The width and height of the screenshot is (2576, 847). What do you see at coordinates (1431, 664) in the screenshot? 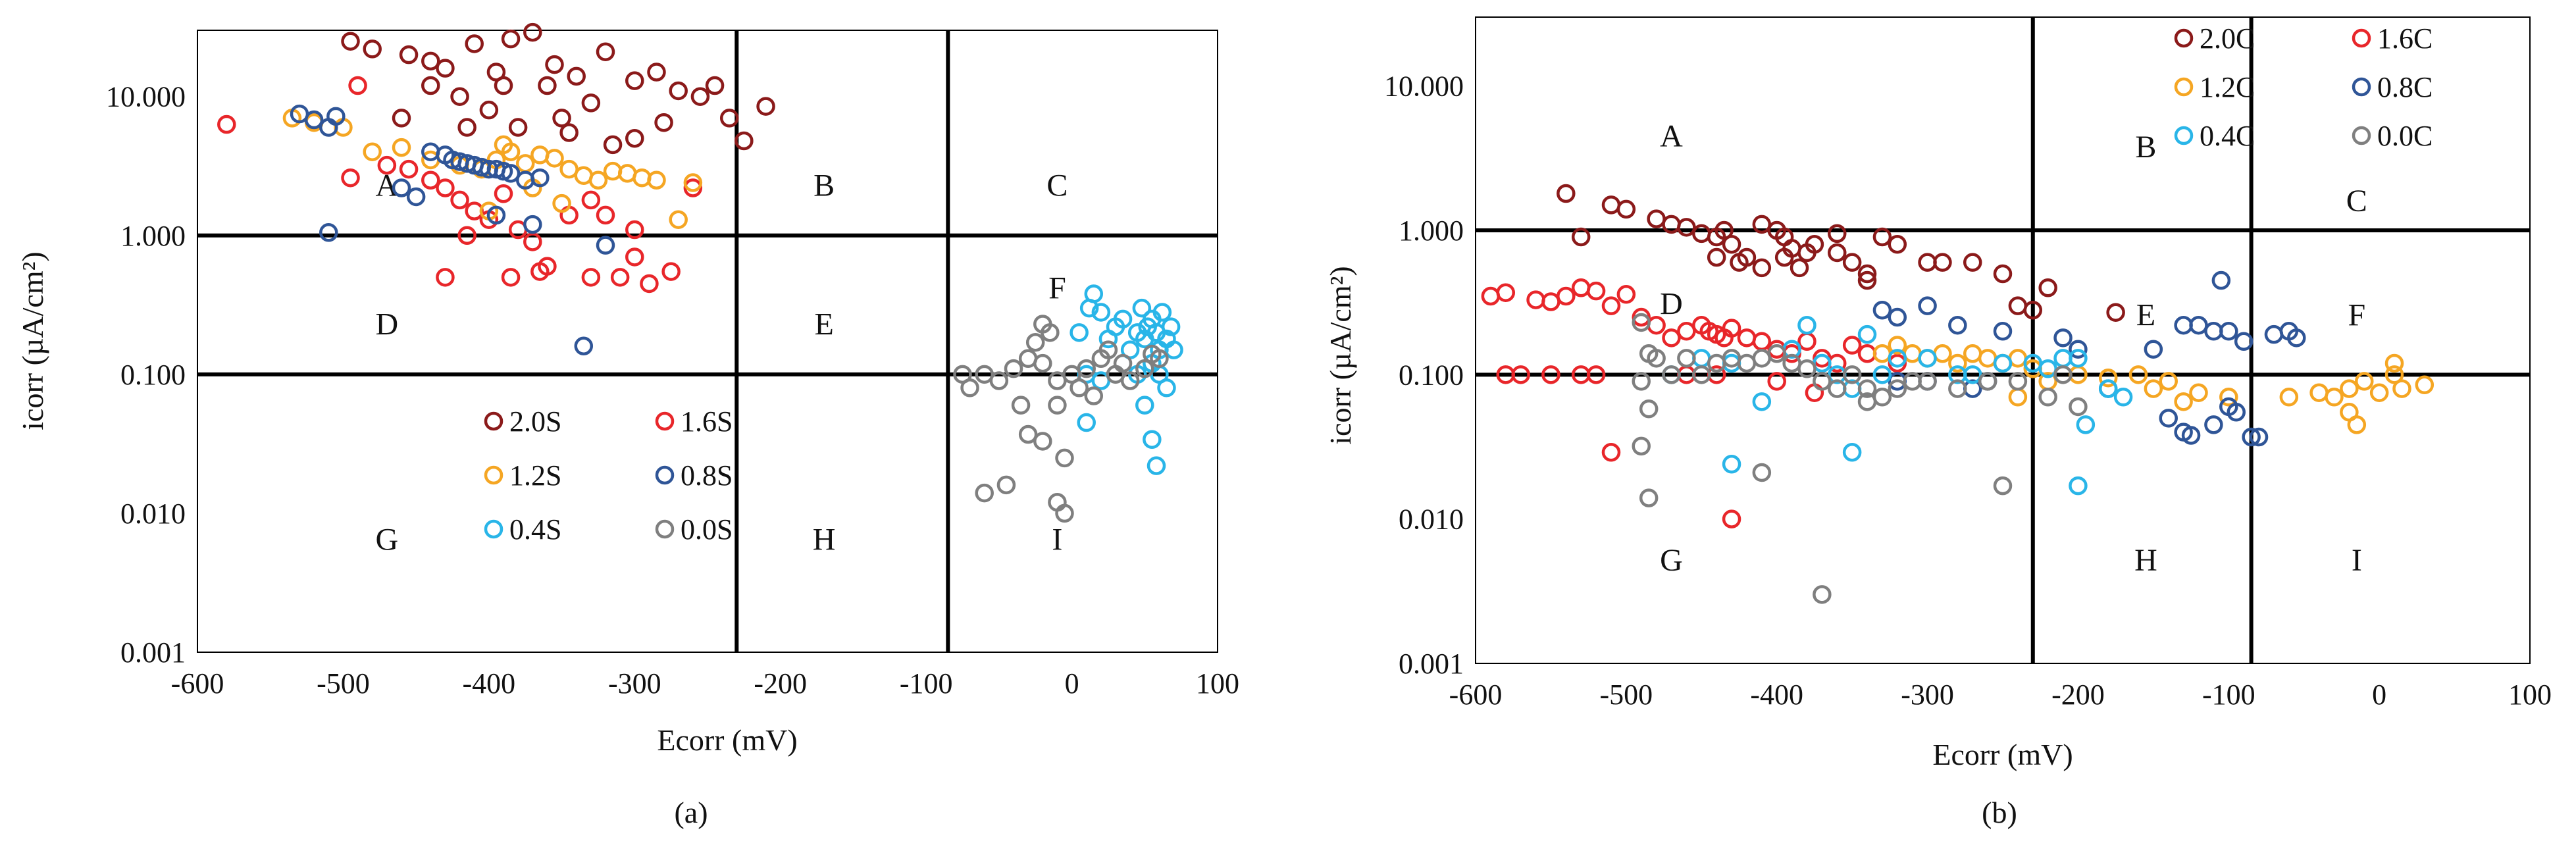
I see `y-tick-label: 0.001` at bounding box center [1431, 664].